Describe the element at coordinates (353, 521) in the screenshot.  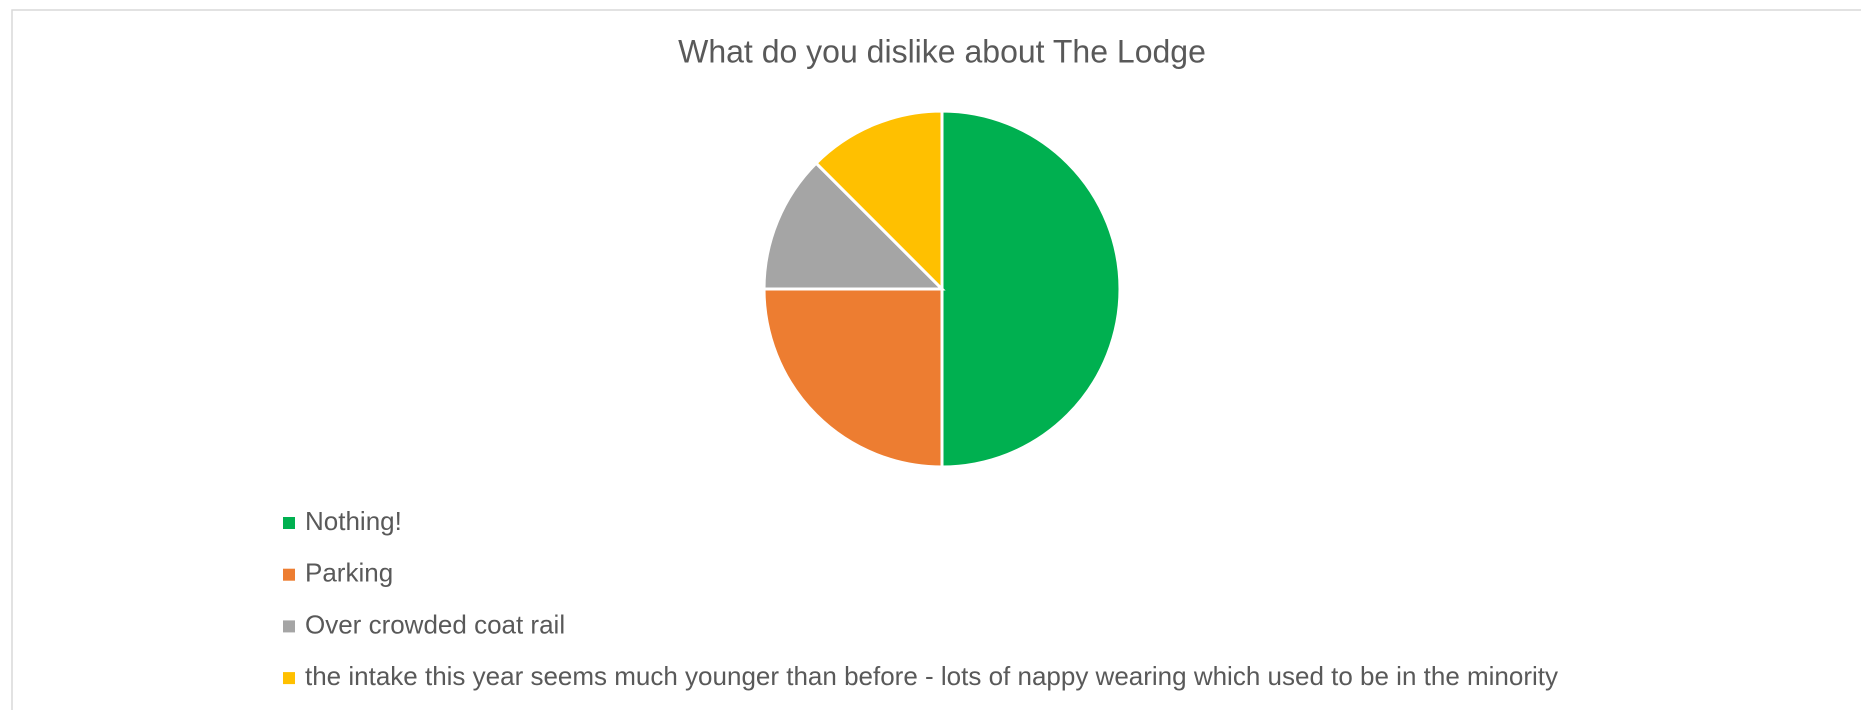
I see `legend-label: Nothing!` at that location.